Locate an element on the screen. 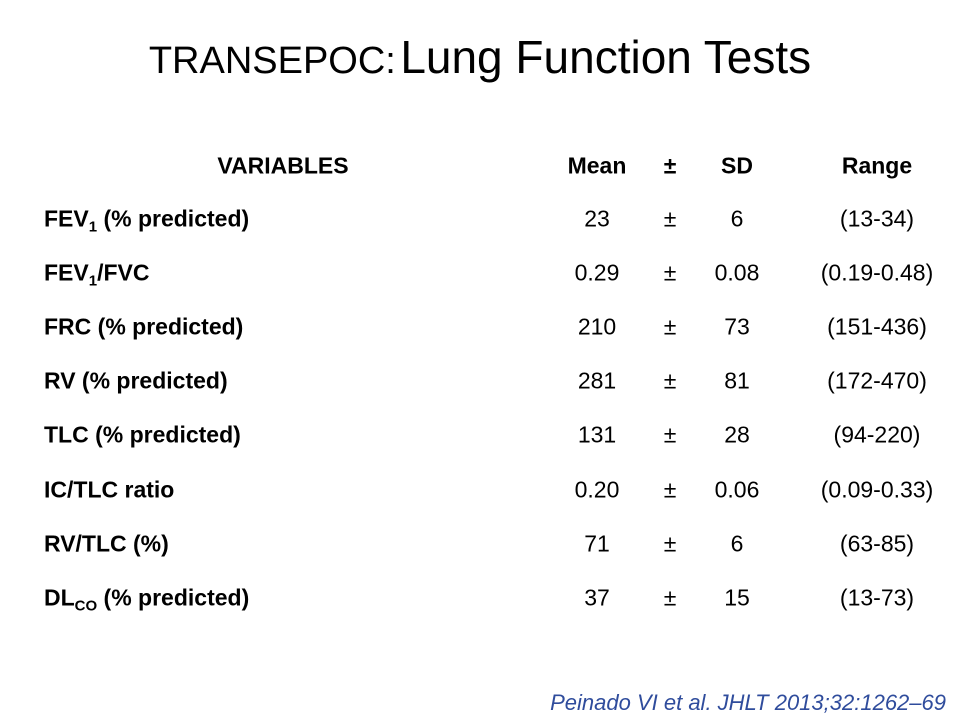 The height and width of the screenshot is (720, 960). cell-sd: 0.06 is located at coordinates (737, 489).